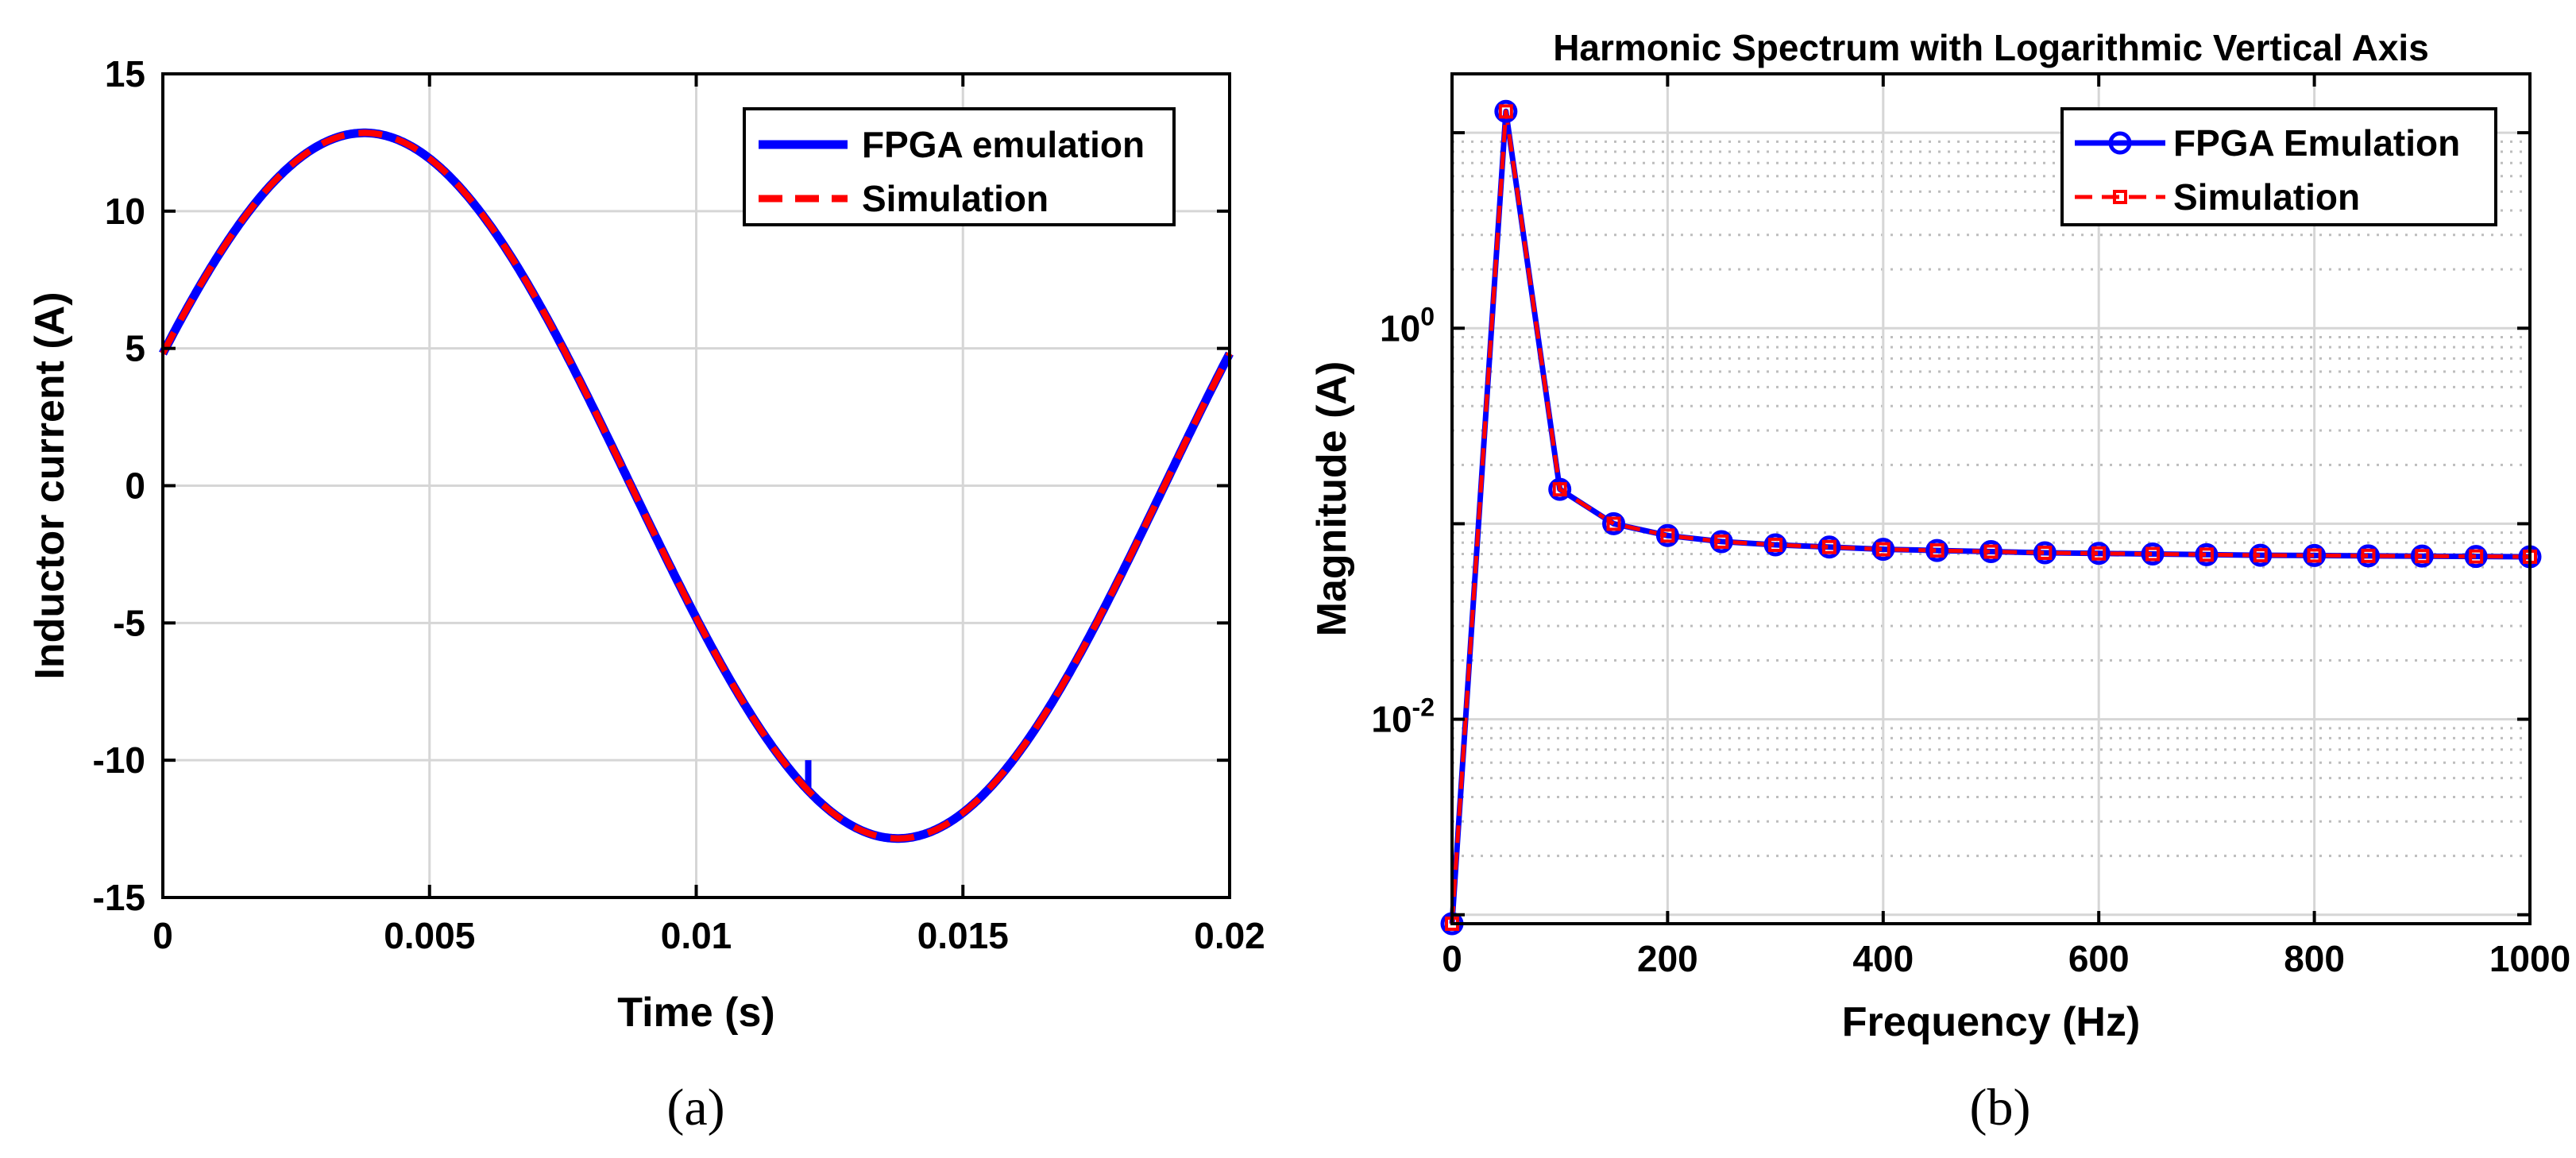 Image resolution: width=2576 pixels, height=1158 pixels. What do you see at coordinates (2314, 959) in the screenshot?
I see `x-tick-label: 800` at bounding box center [2314, 959].